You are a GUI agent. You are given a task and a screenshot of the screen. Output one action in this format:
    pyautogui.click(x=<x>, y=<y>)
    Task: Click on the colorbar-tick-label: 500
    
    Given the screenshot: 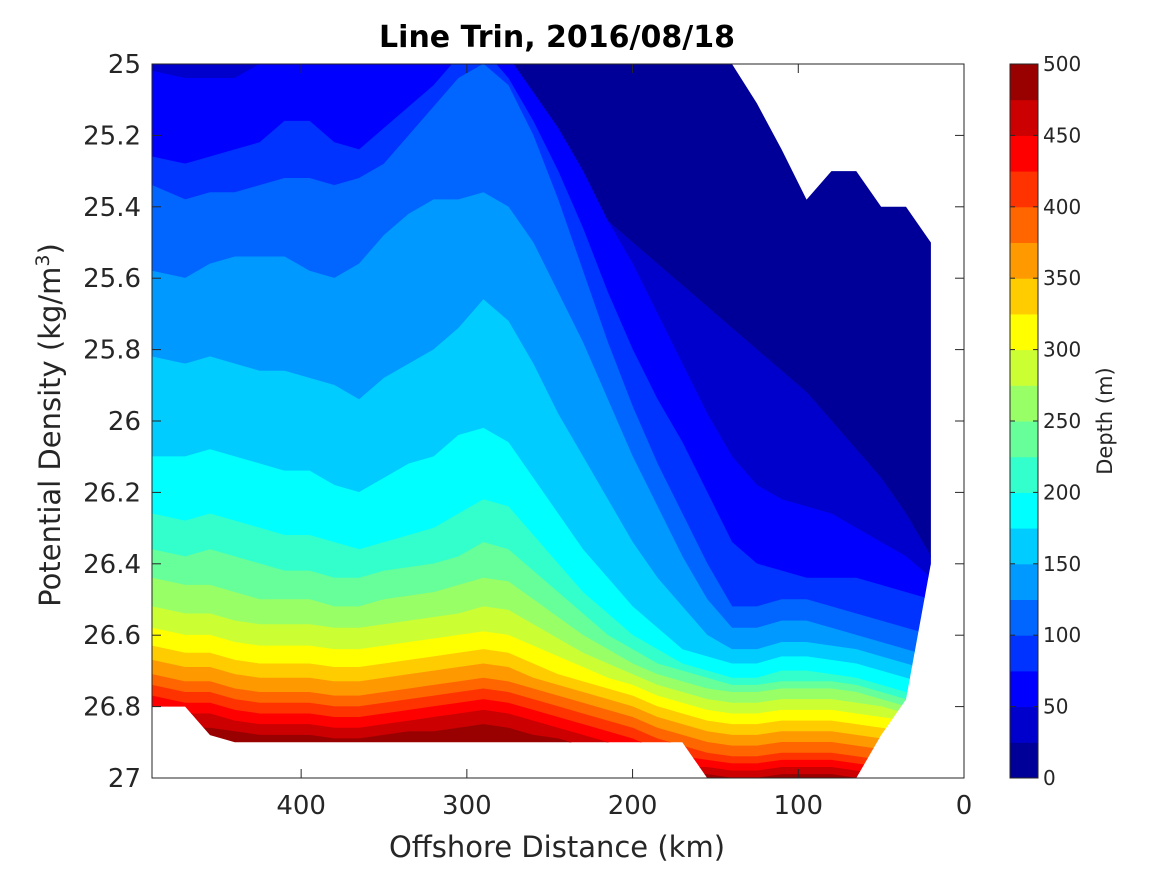 What is the action you would take?
    pyautogui.click(x=1062, y=64)
    